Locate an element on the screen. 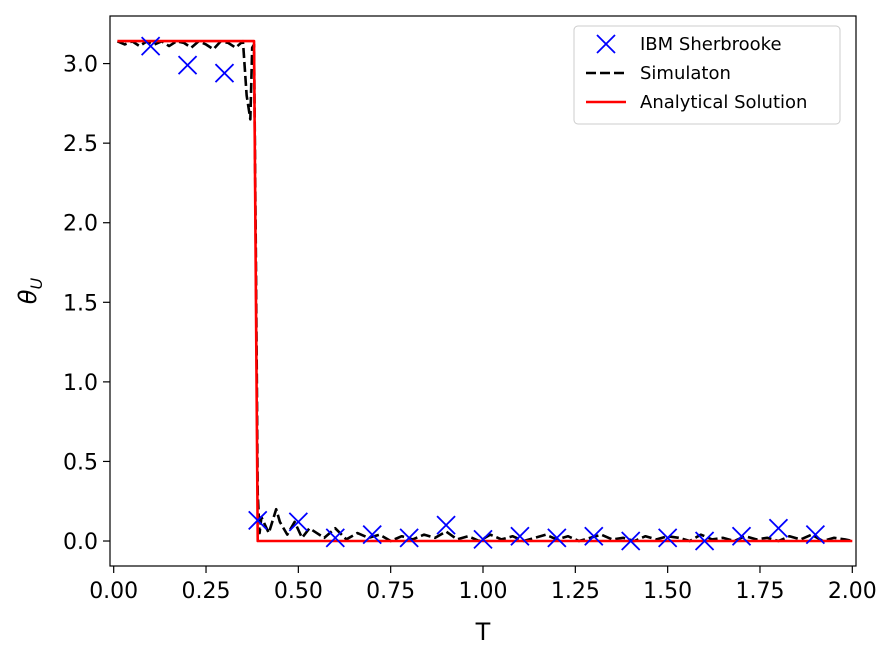  legend-item: Analytical Solution is located at coordinates (696, 102).